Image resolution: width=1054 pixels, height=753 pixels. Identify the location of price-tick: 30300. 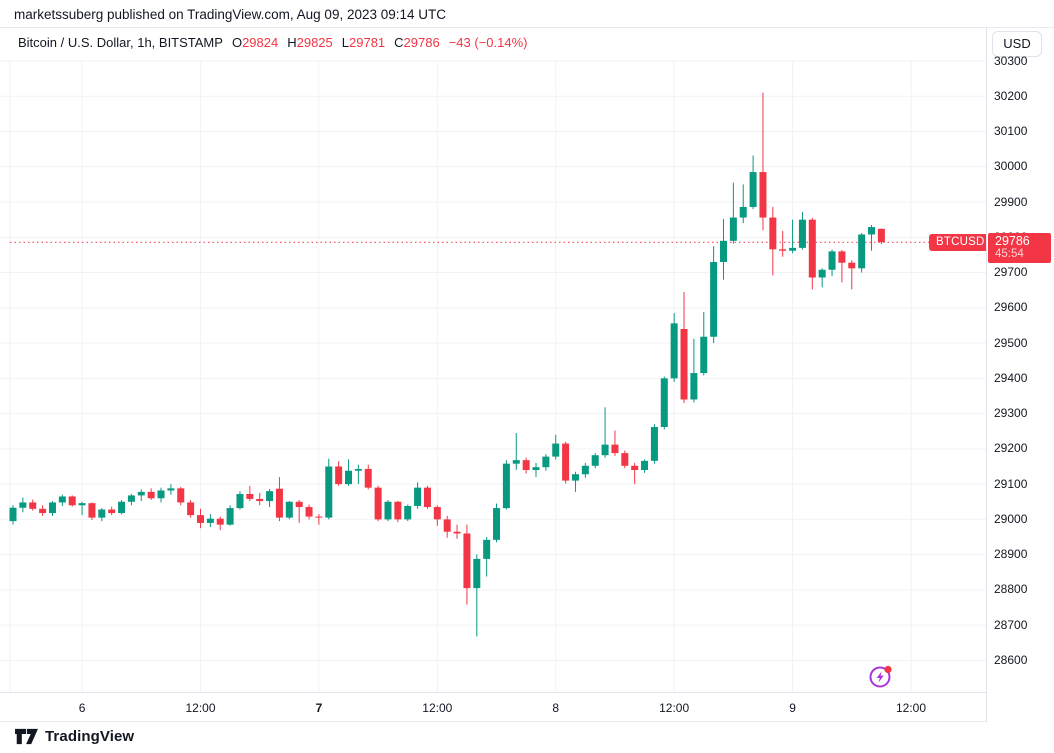
(1011, 60).